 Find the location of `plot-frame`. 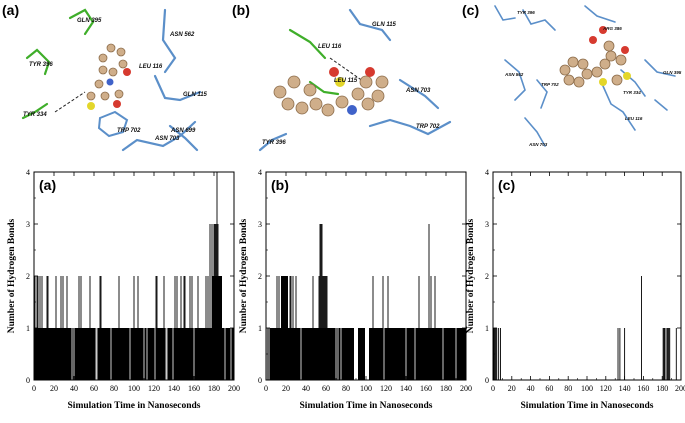

plot-frame is located at coordinates (587, 276).